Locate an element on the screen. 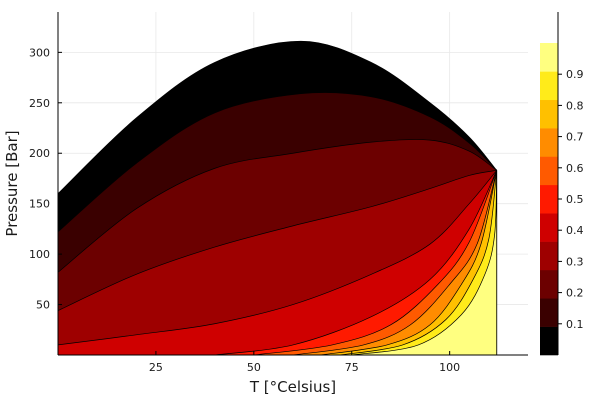 The height and width of the screenshot is (400, 600). y-tick-label: 50 is located at coordinates (43, 305).